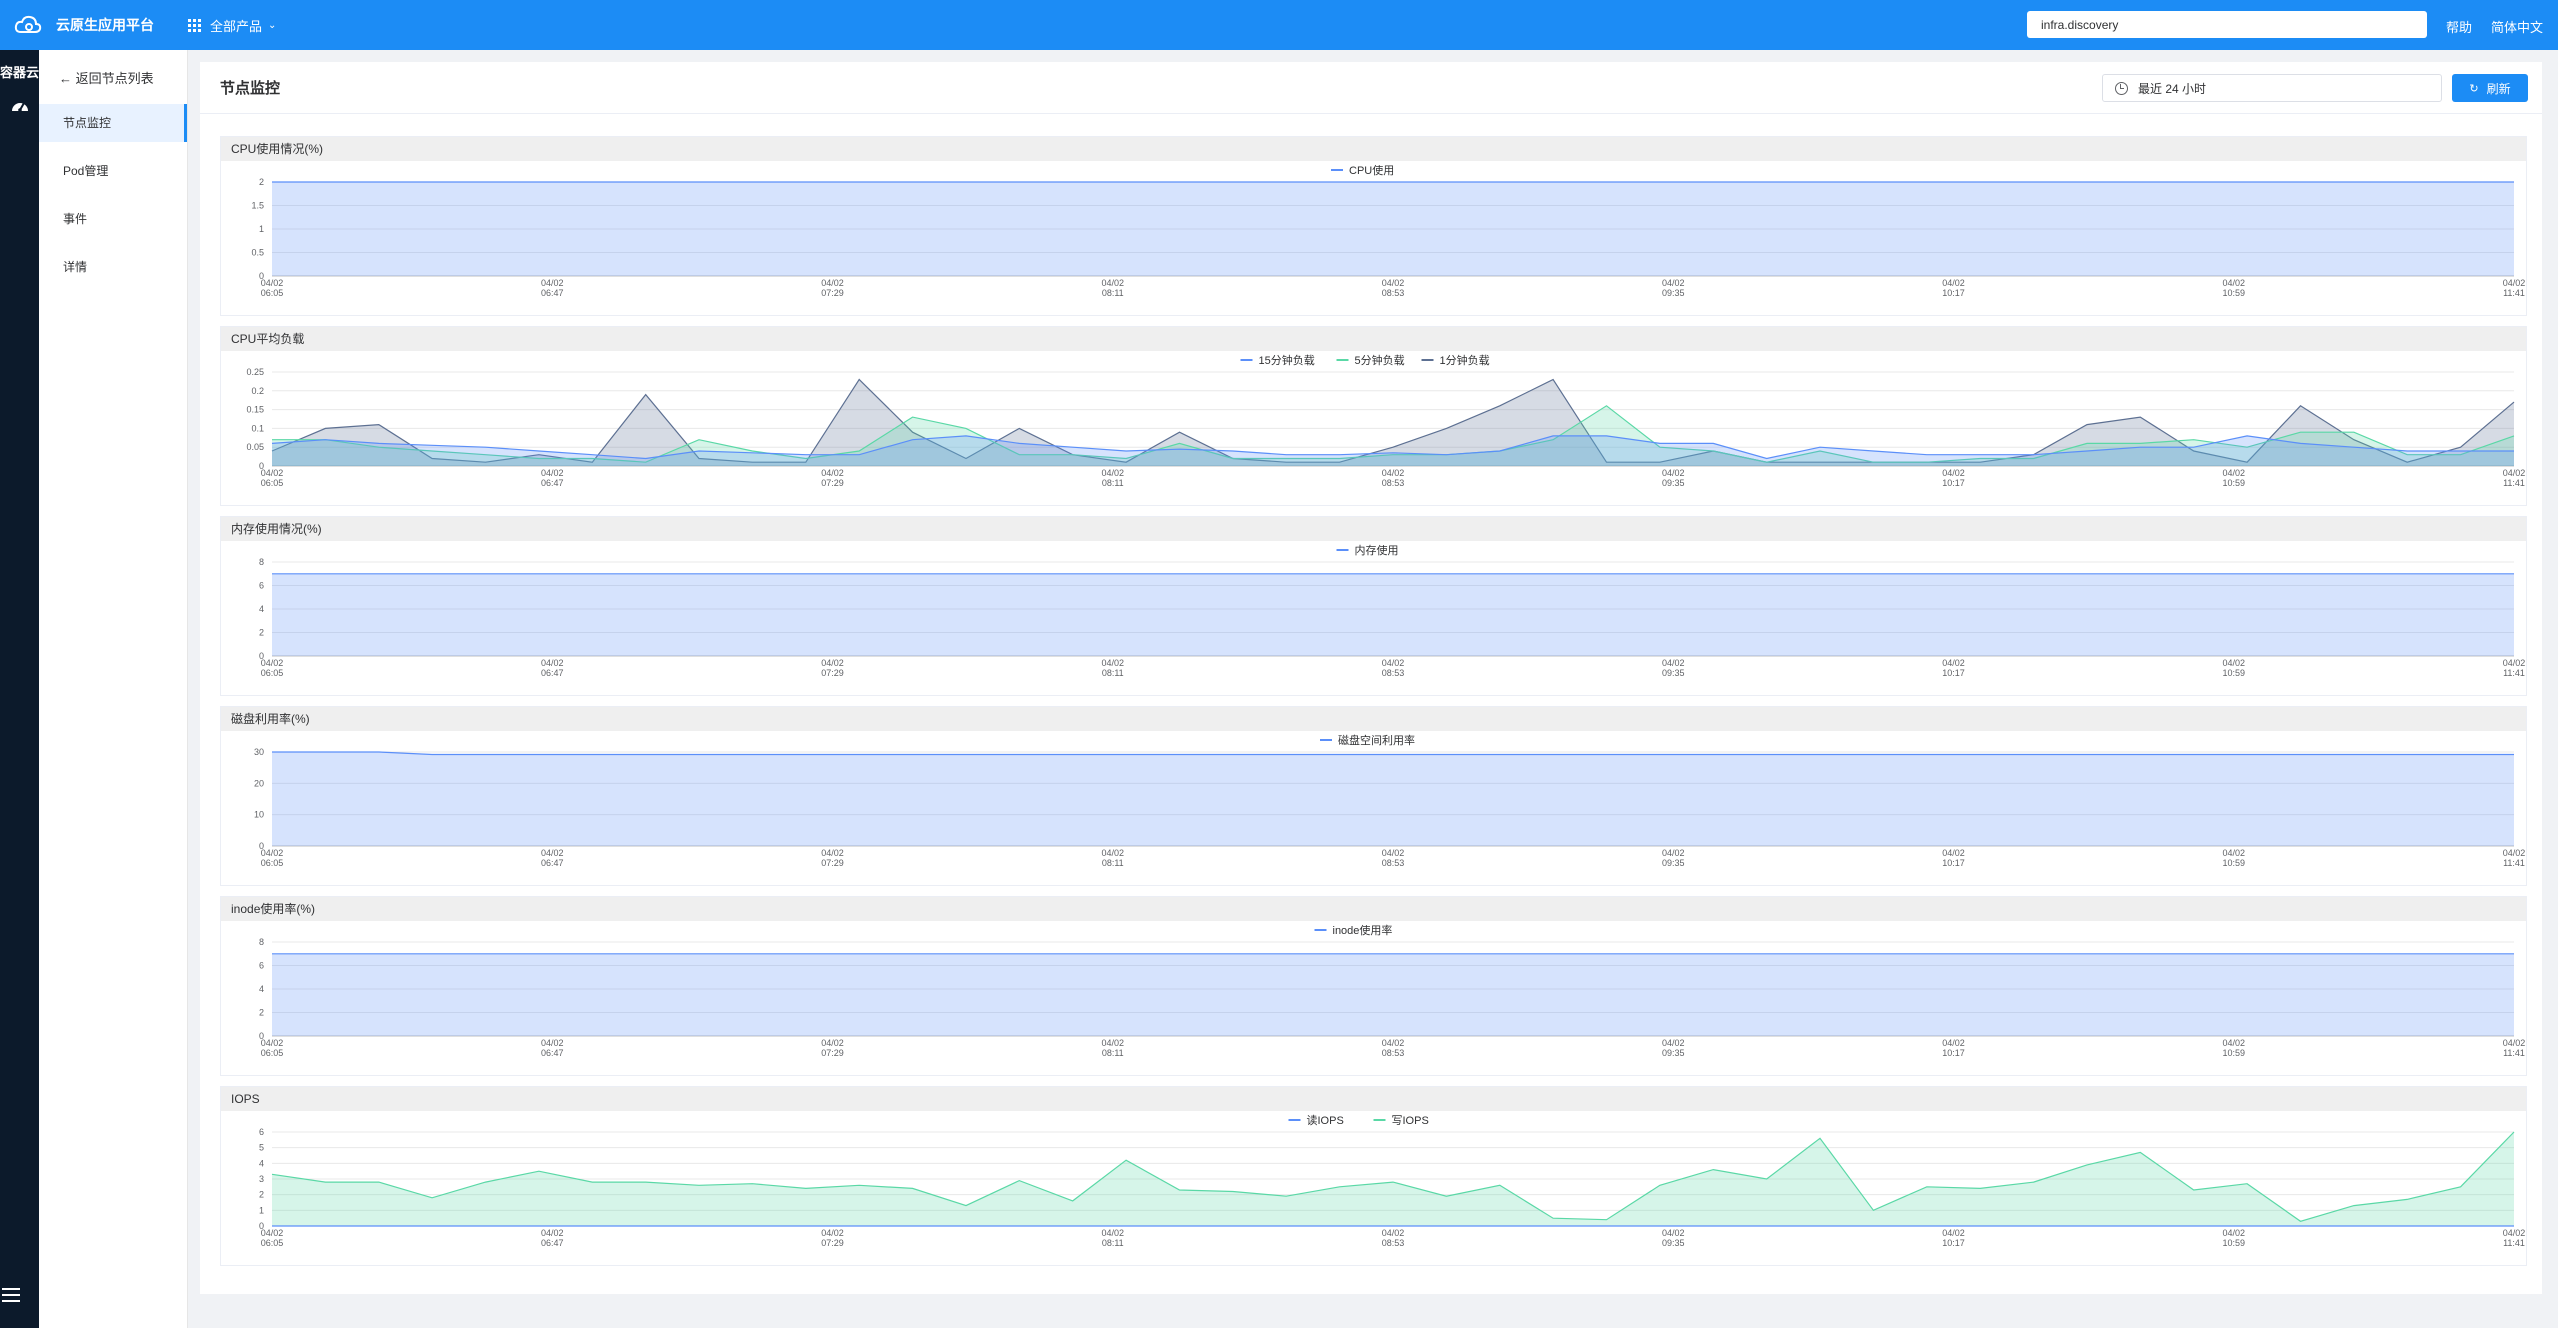 Image resolution: width=2558 pixels, height=1328 pixels. Describe the element at coordinates (19, 689) in the screenshot. I see `app-nav: 容器云` at that location.